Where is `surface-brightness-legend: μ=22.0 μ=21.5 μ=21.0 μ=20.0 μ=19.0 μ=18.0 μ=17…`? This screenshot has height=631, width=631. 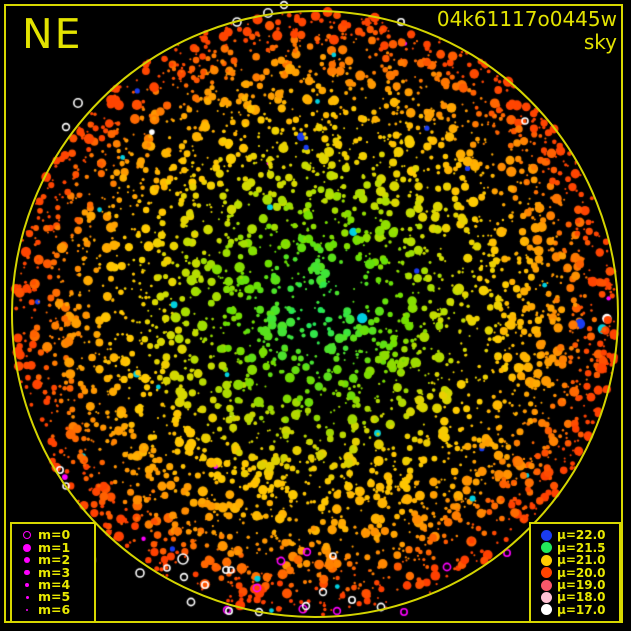 surface-brightness-legend: μ=22.0 μ=21.5 μ=21.0 μ=20.0 μ=19.0 μ=18.0 μ=17… is located at coordinates (575, 572).